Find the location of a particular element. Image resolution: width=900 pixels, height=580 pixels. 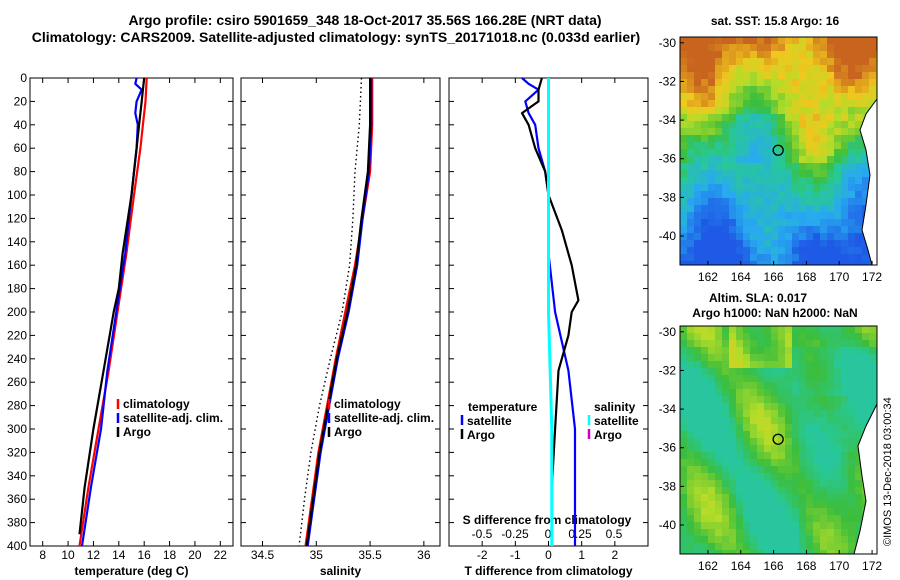

depth-tick-label: 160 is located at coordinates (17, 265).